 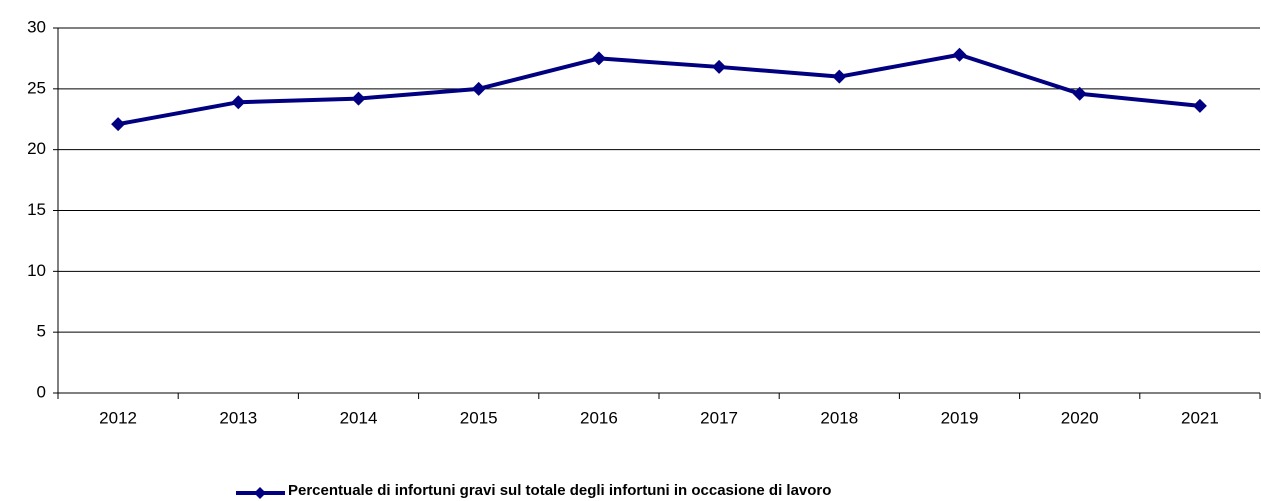 I want to click on x-tick-label: 2017, so click(x=719, y=417).